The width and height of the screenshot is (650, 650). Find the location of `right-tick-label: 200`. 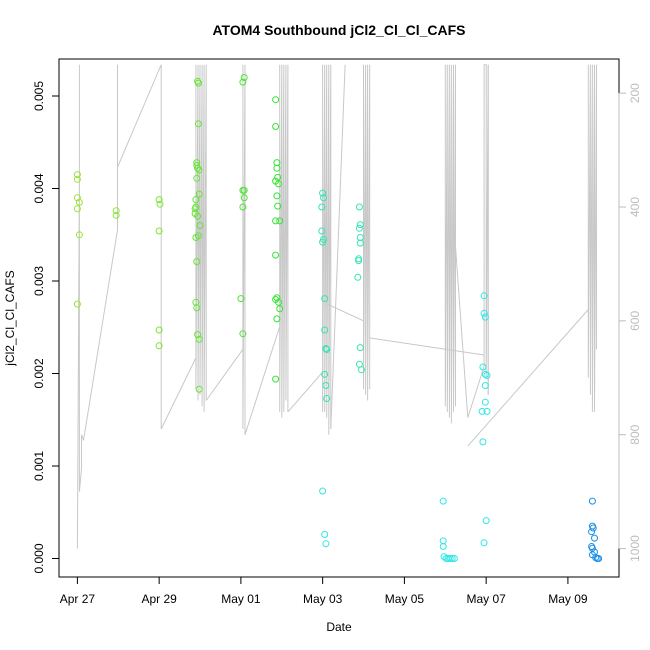

right-tick-label: 200 is located at coordinates (635, 93).